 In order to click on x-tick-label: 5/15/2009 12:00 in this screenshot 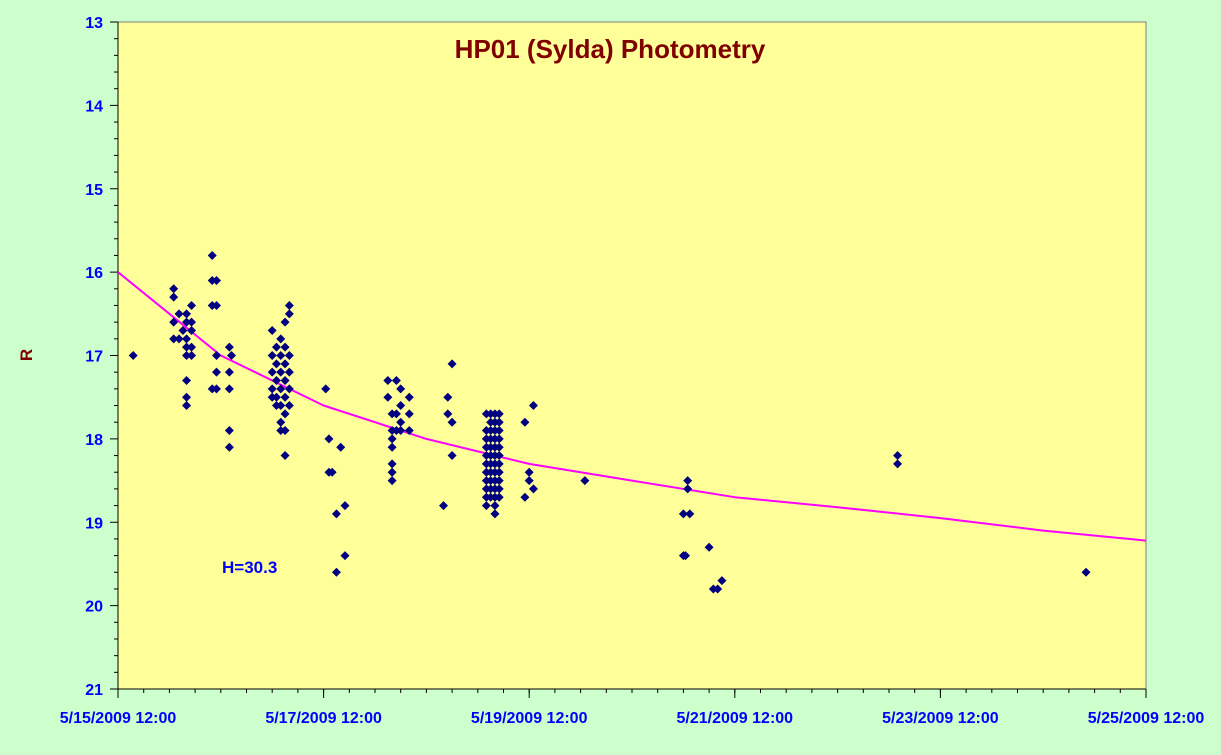, I will do `click(118, 718)`.